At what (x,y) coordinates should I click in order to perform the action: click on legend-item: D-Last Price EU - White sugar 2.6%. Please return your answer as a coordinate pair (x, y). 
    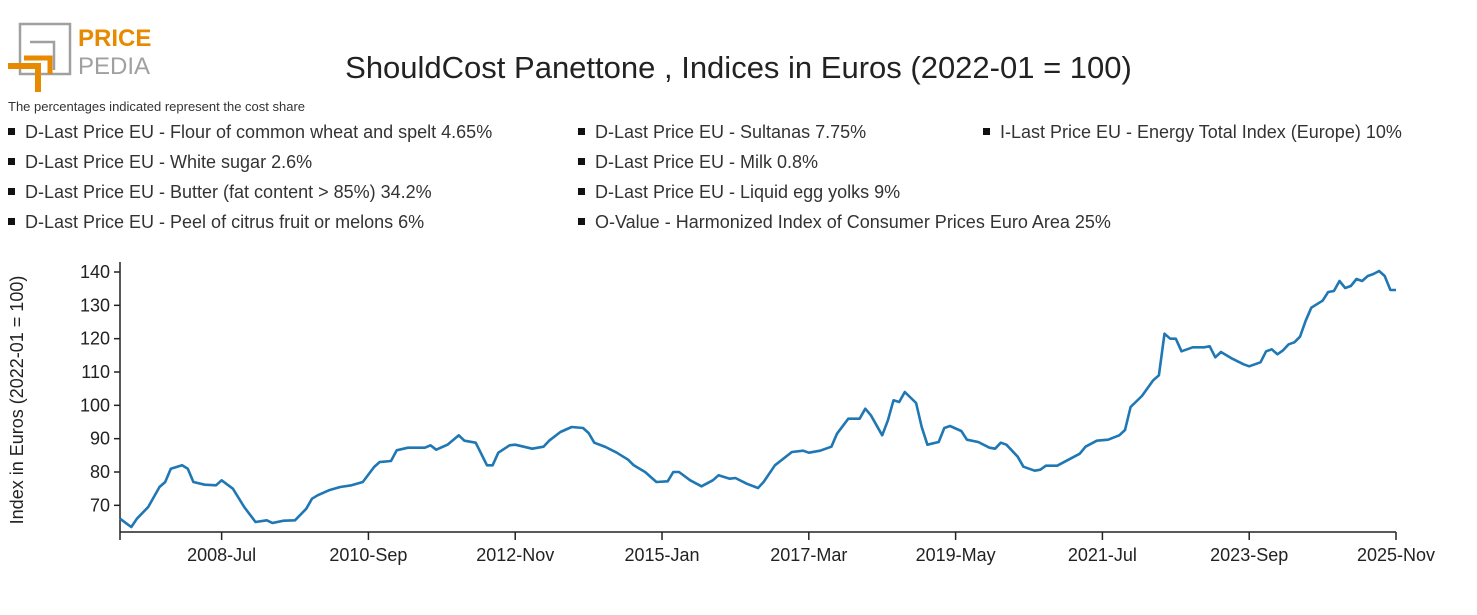
    Looking at the image, I should click on (160, 162).